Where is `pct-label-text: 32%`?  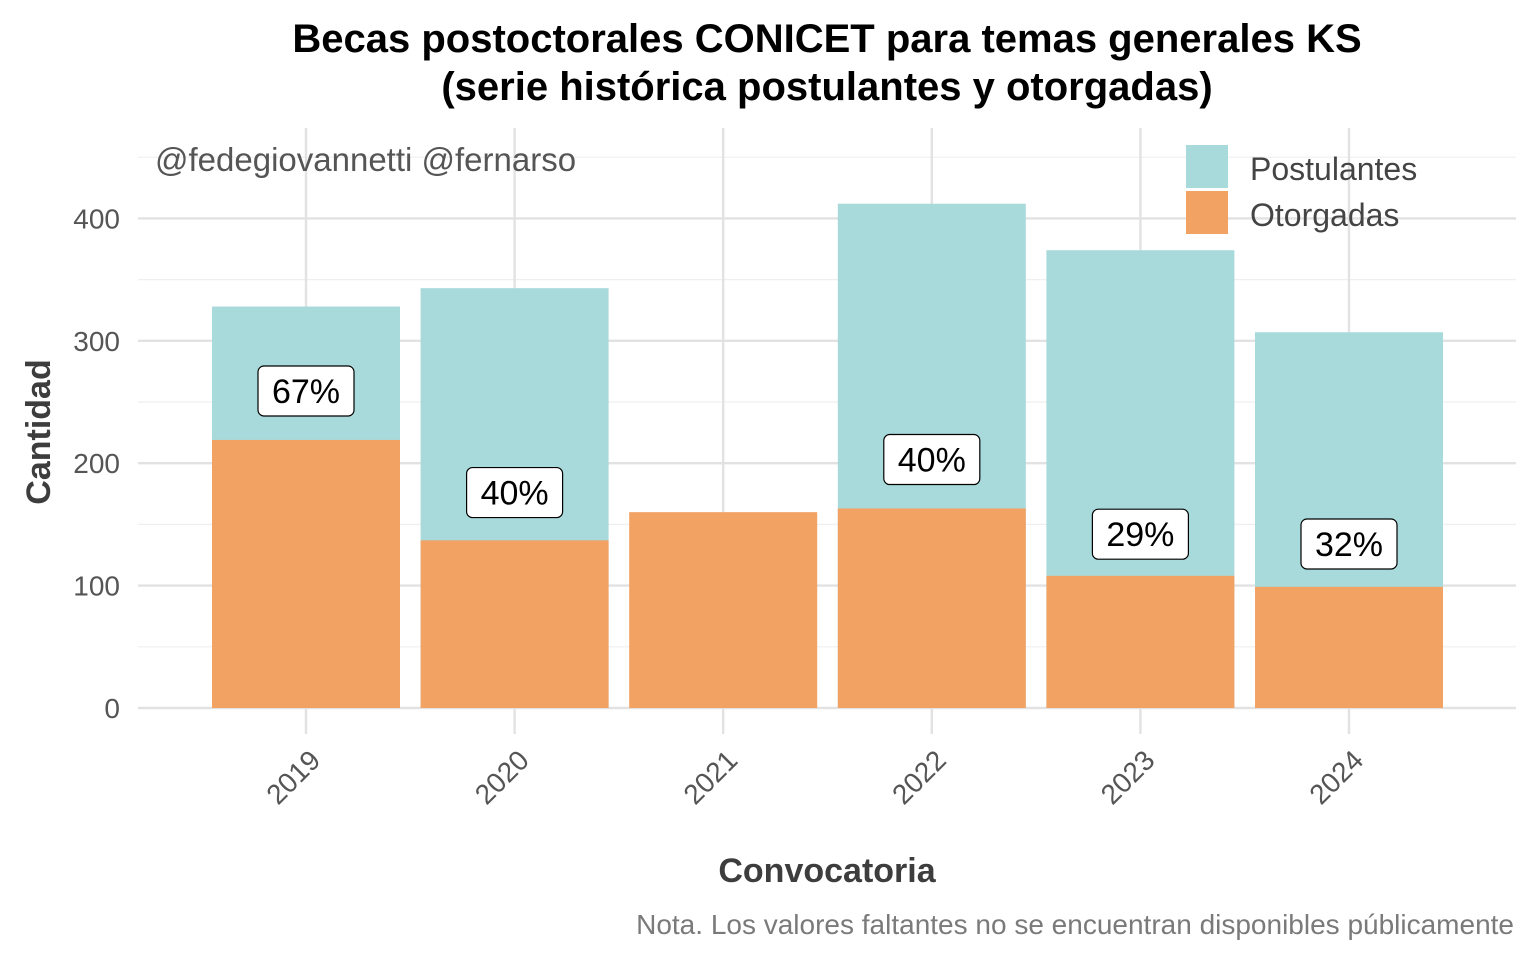
pct-label-text: 32% is located at coordinates (1349, 545).